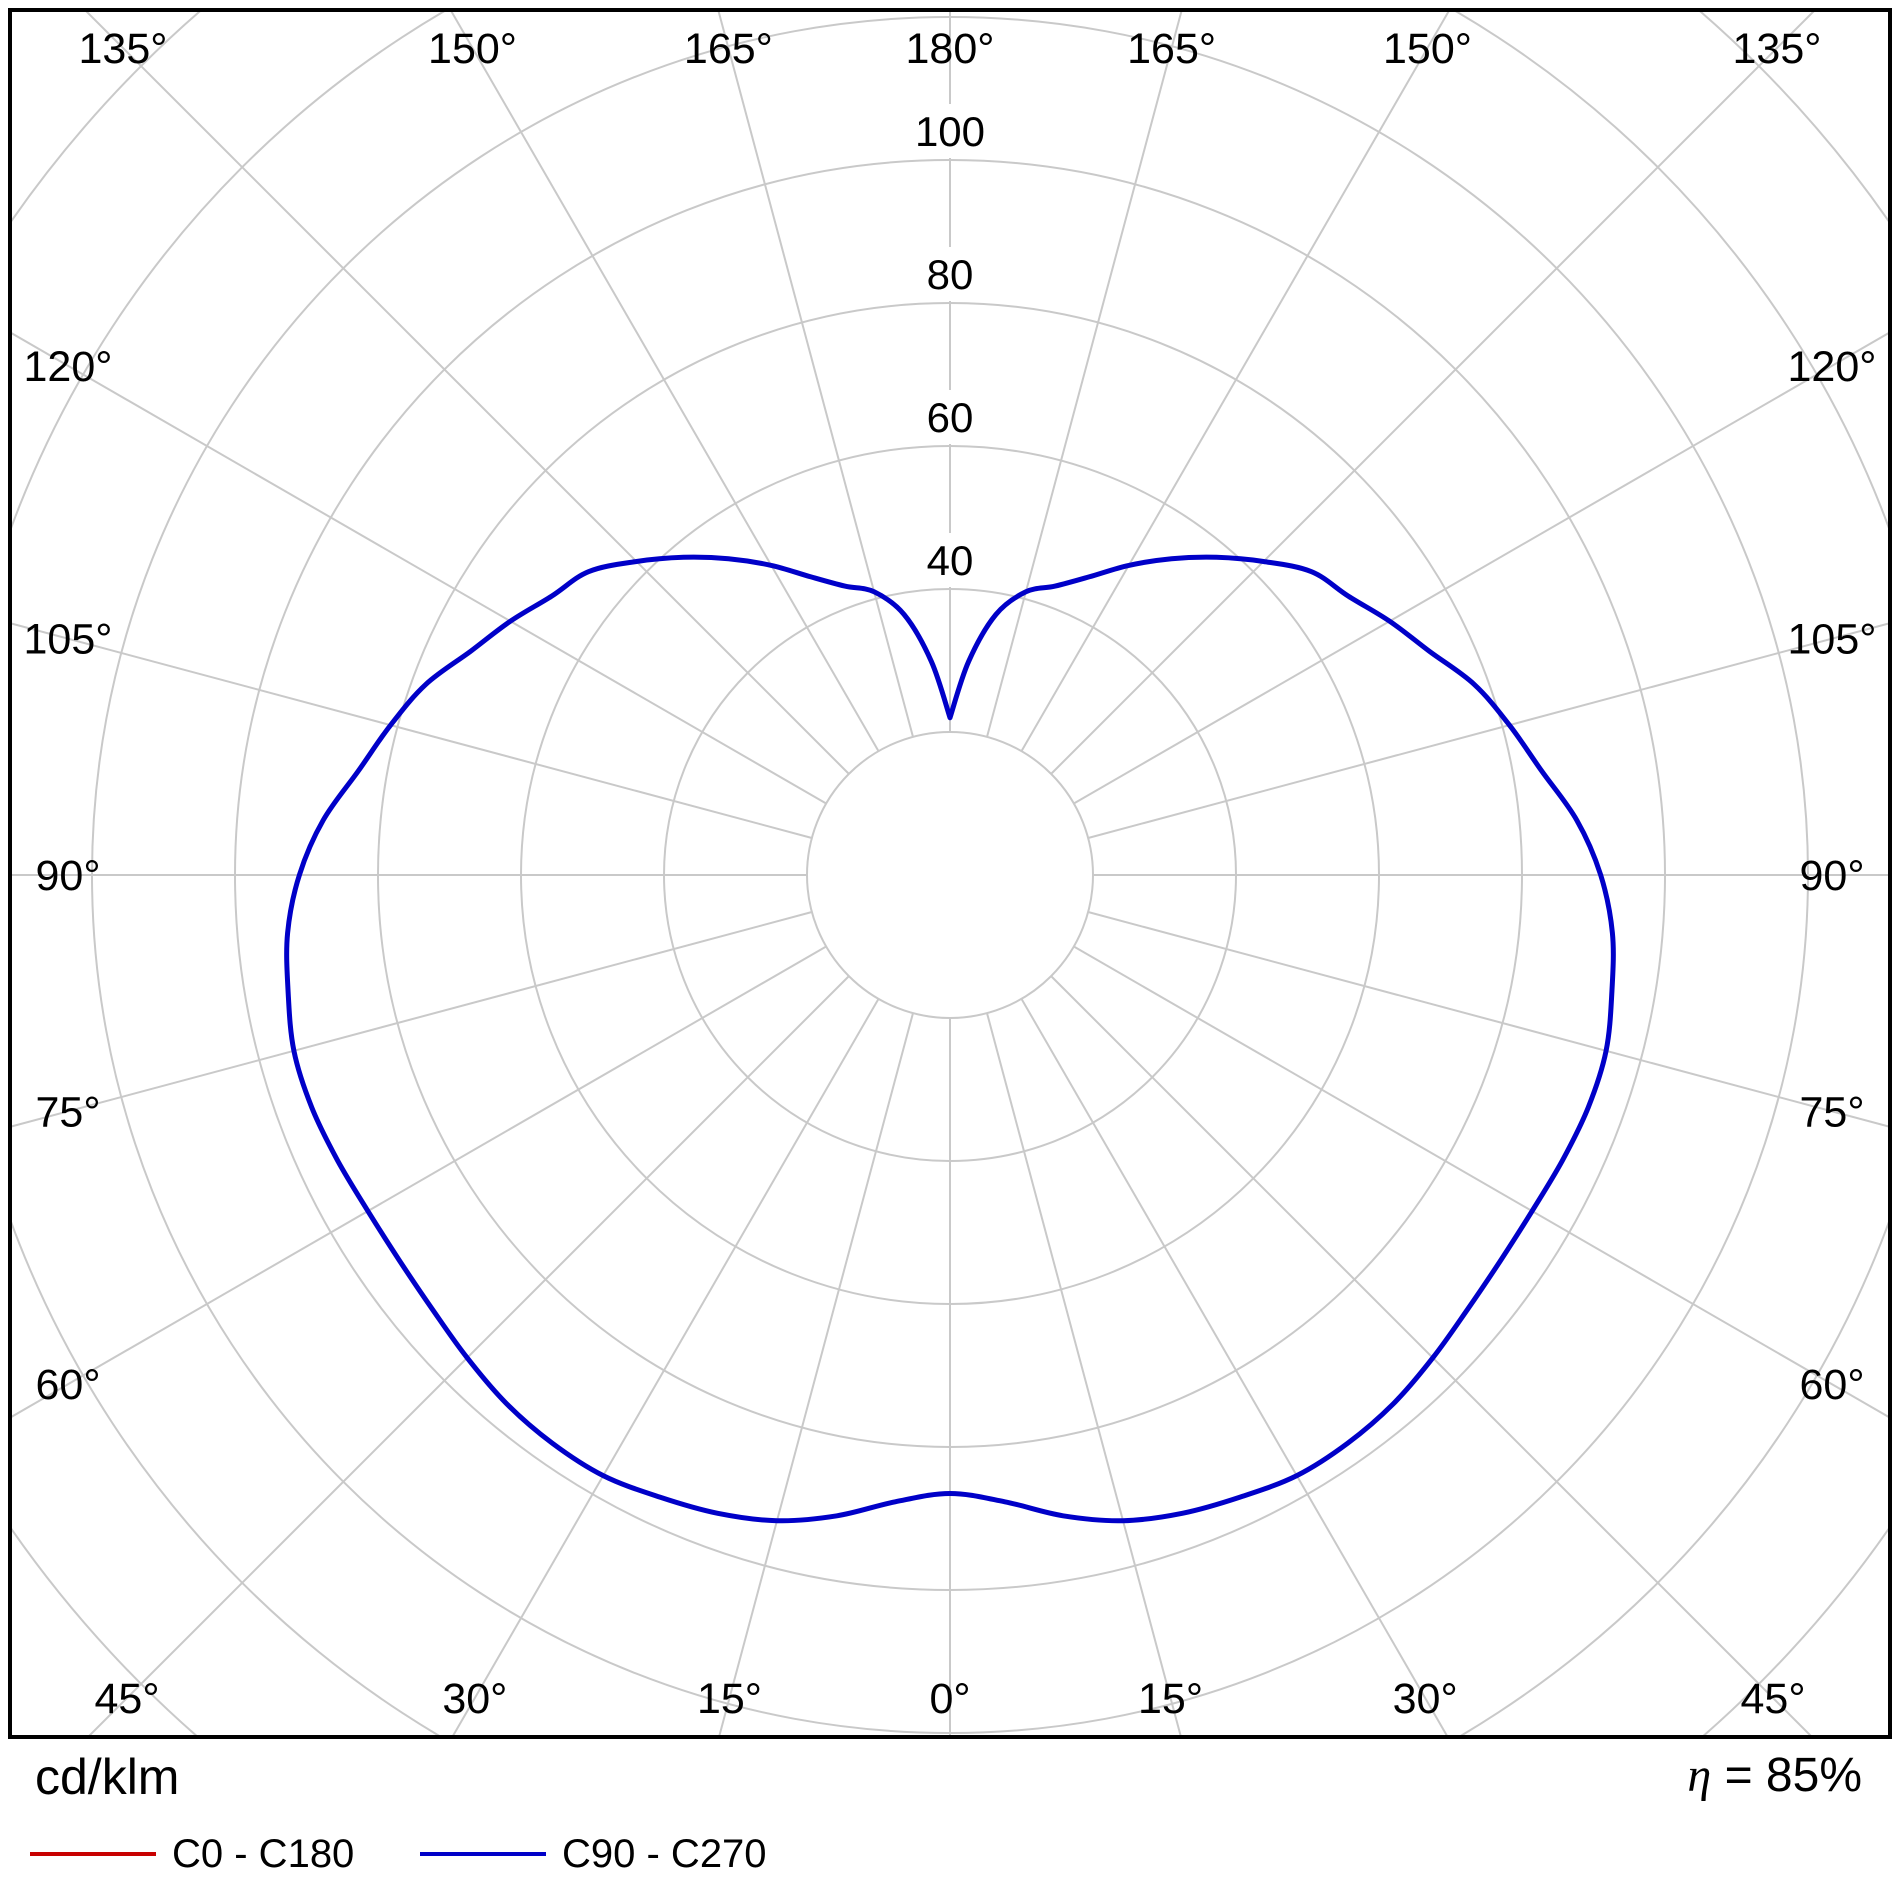 The width and height of the screenshot is (1900, 1900). Describe the element at coordinates (263, 1853) in the screenshot. I see `legend-label-c0-c180: C0 - C180` at that location.